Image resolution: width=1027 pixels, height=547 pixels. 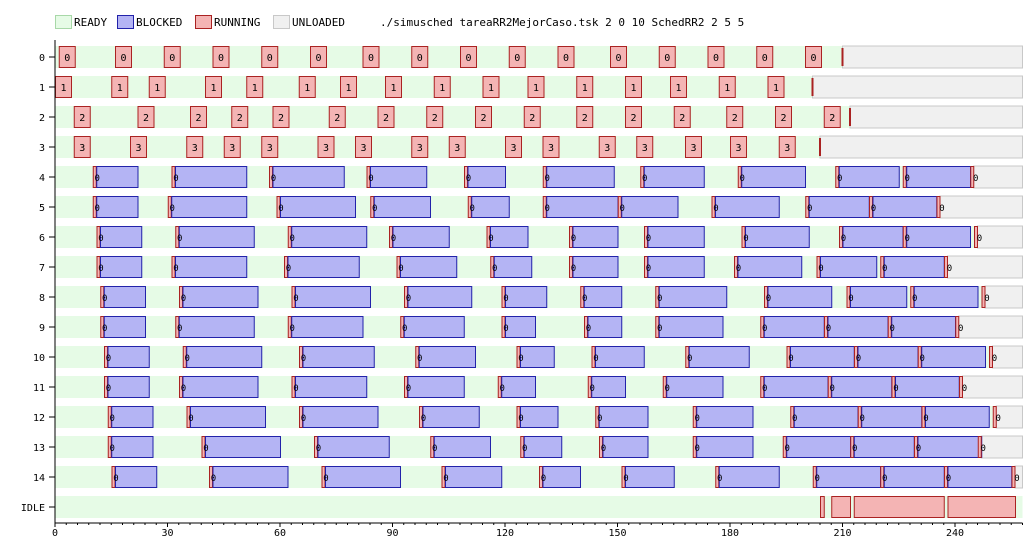 I want to click on running-label-2-6: 2, so click(x=386, y=118).